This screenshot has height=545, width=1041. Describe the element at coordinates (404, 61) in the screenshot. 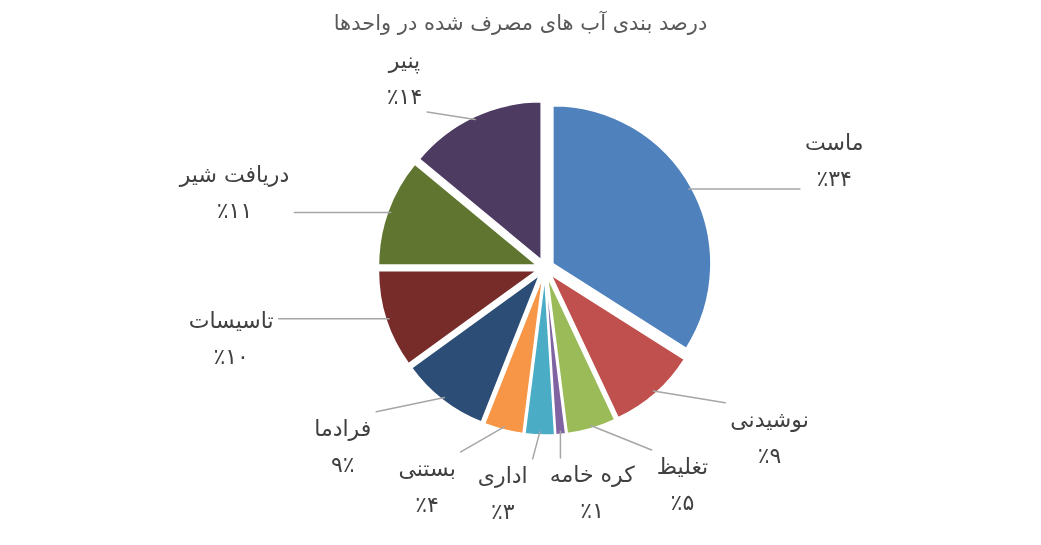

I see `slice-label: پنیر` at that location.